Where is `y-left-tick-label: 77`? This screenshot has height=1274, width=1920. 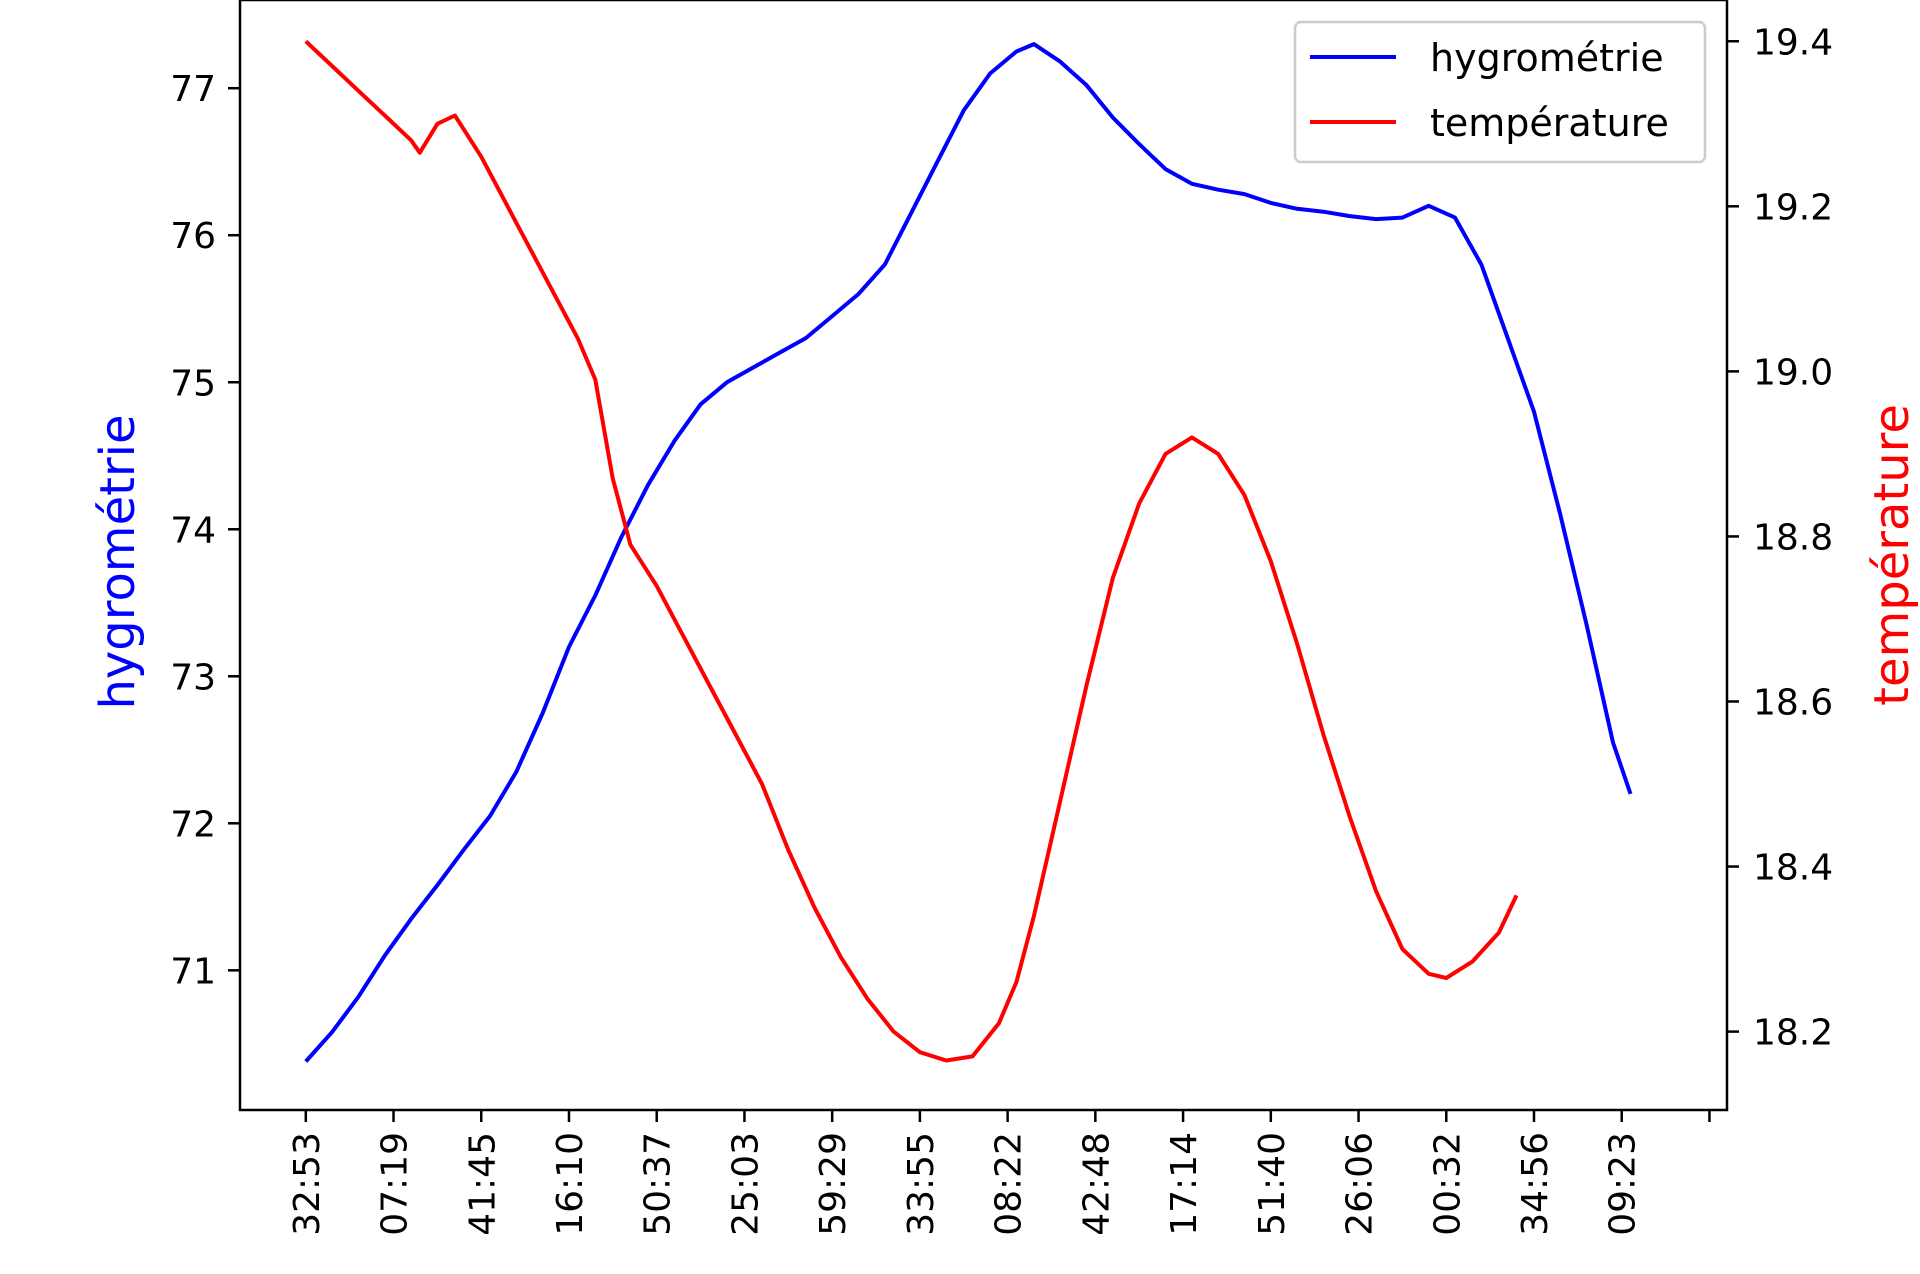
y-left-tick-label: 77 is located at coordinates (193, 89).